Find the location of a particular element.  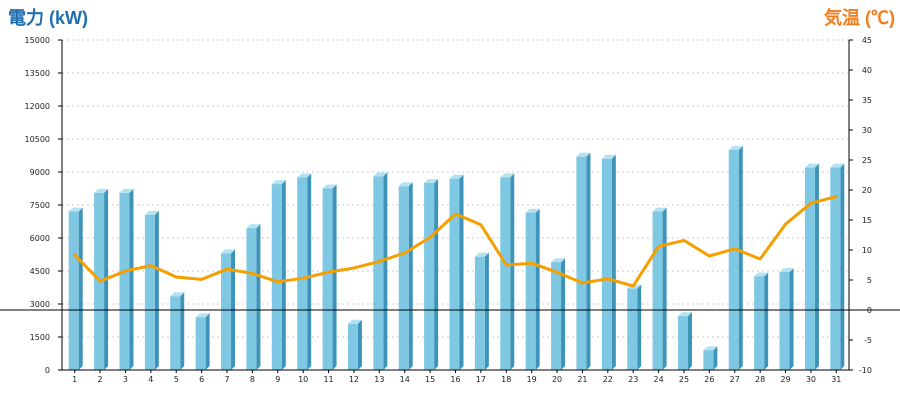

left-axis-title: 電力 (kW) is located at coordinates (48, 18).